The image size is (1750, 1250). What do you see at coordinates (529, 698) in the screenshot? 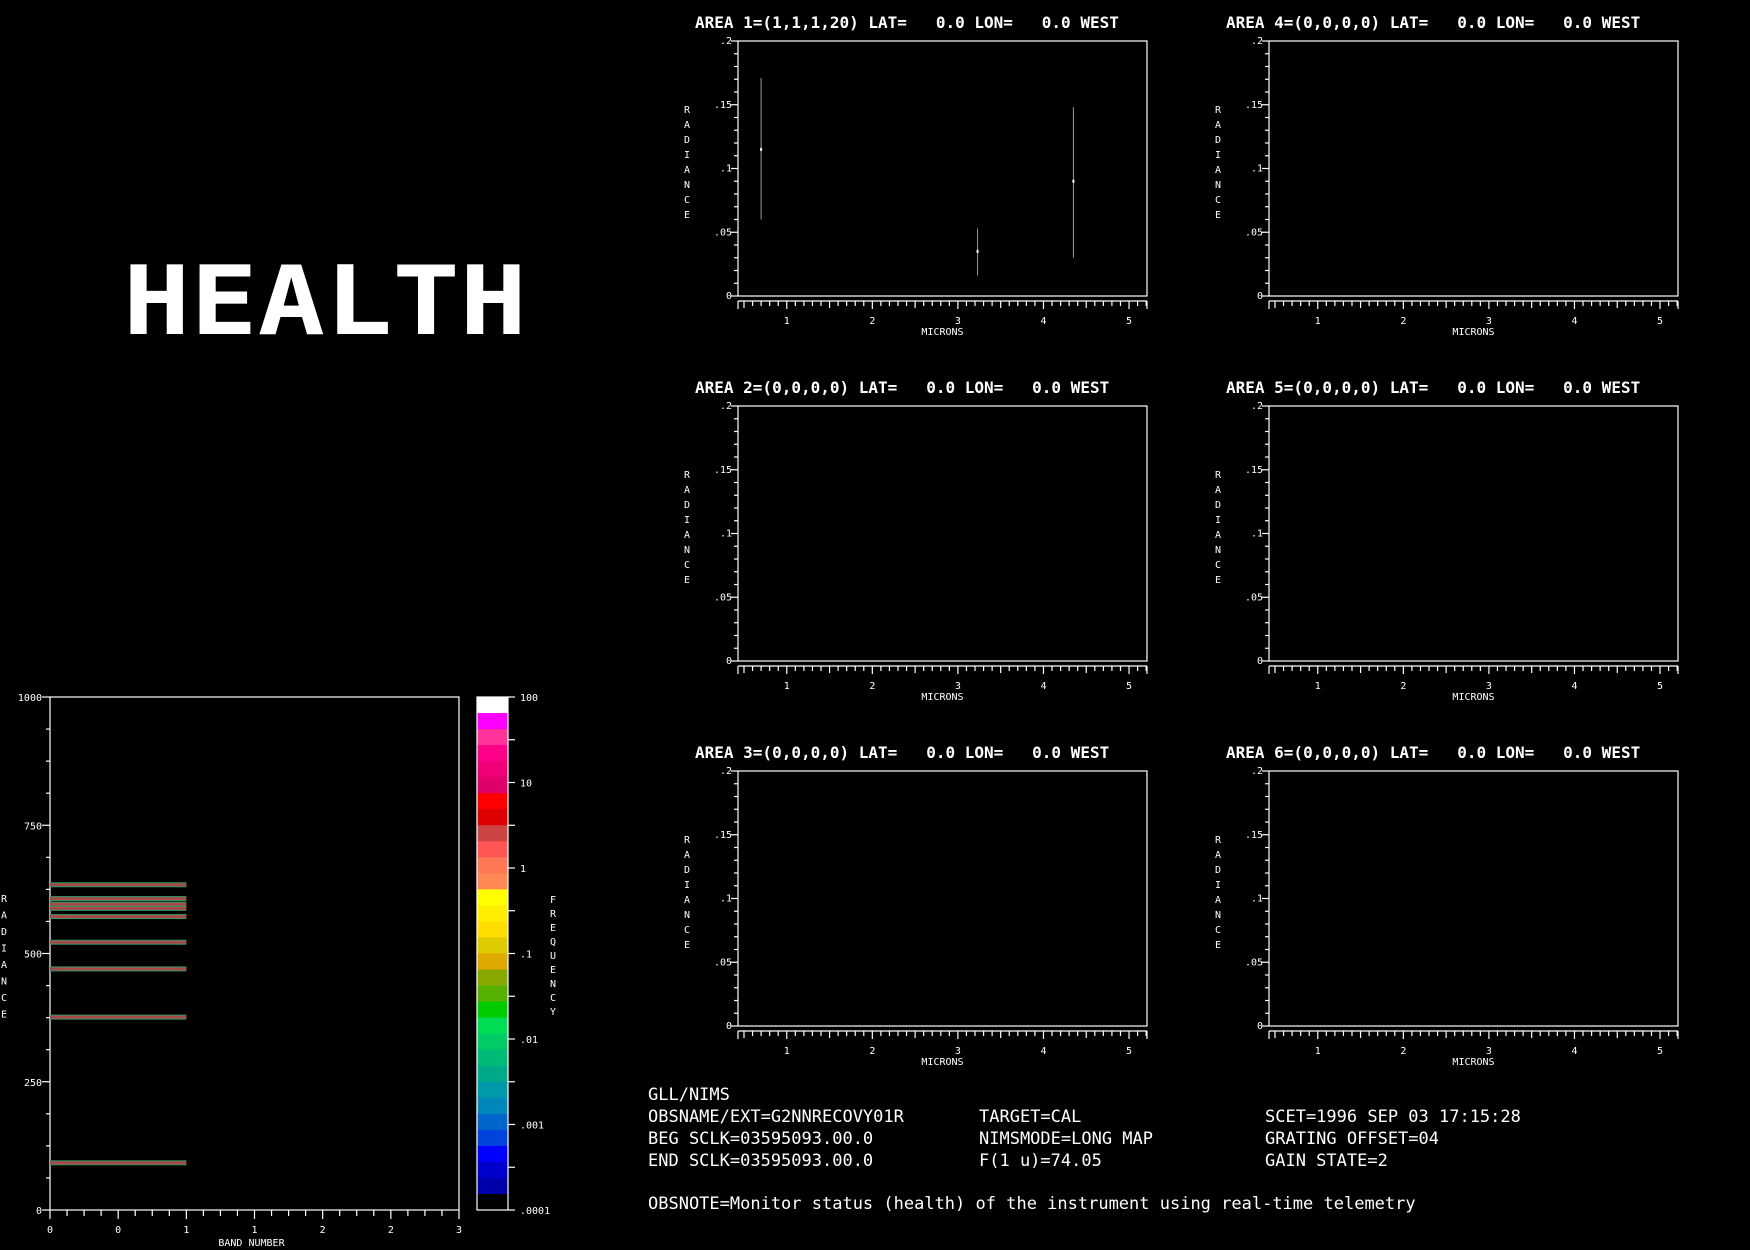
I see `colorbar-tick-label: 100` at bounding box center [529, 698].